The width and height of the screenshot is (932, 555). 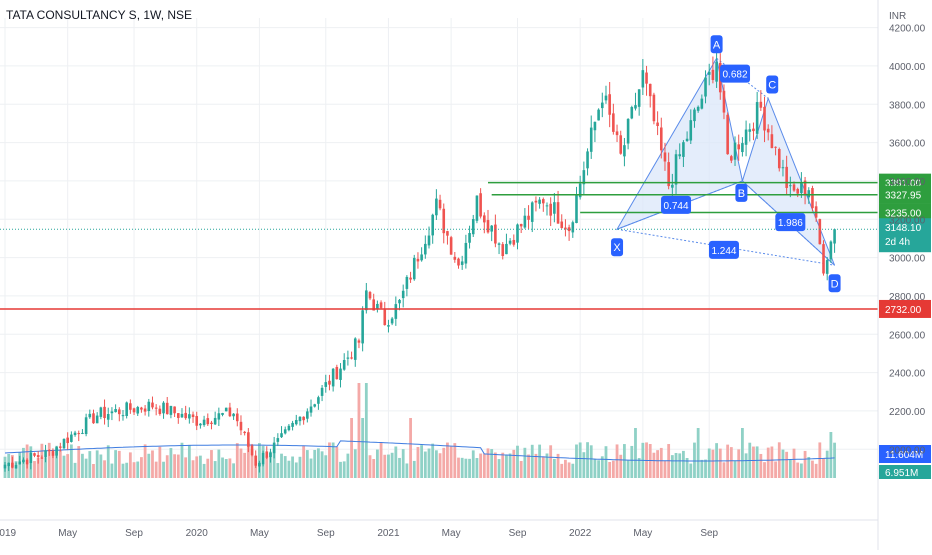 I want to click on price-tick-label: 4200.00, so click(x=907, y=29).